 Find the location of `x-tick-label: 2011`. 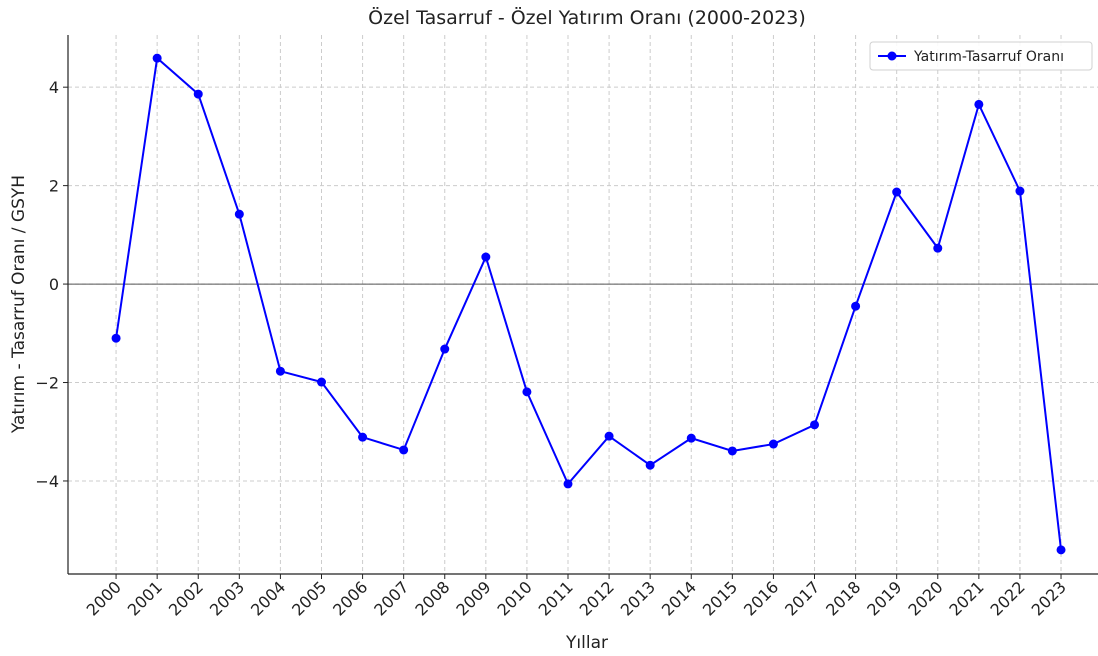

x-tick-label: 2011 is located at coordinates (556, 598).